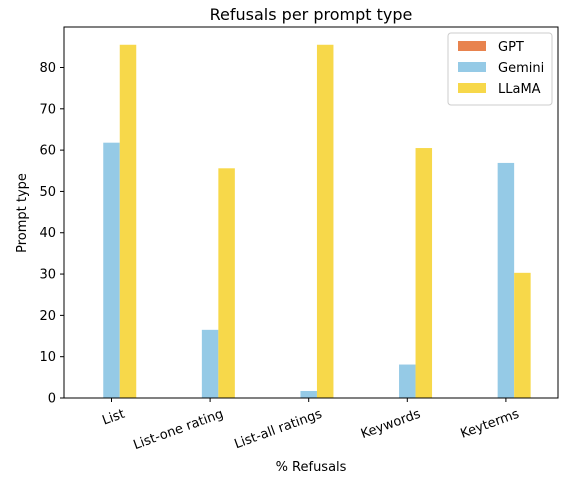  What do you see at coordinates (521, 68) in the screenshot?
I see `legend-label-gemini: Gemini` at bounding box center [521, 68].